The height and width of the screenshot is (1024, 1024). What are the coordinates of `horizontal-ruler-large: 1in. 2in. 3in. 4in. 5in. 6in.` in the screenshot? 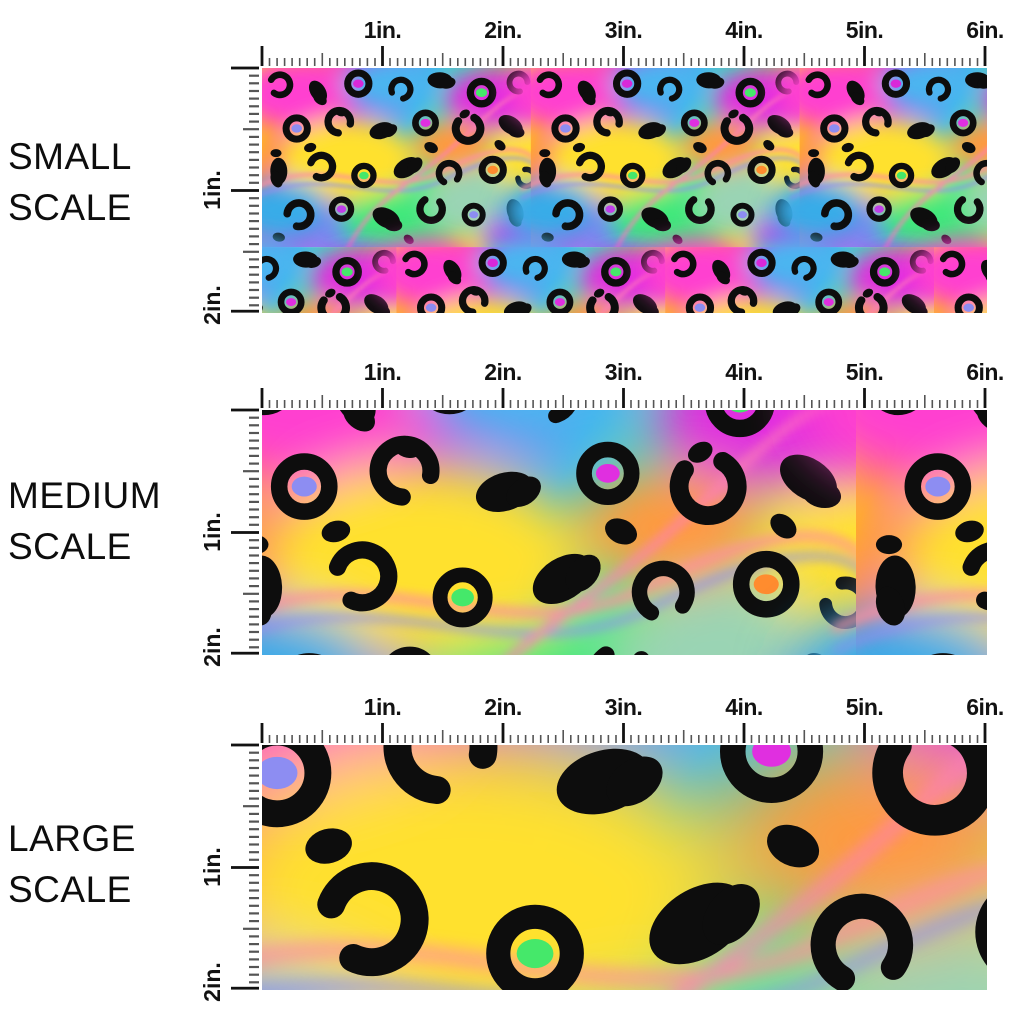 It's located at (632, 718).